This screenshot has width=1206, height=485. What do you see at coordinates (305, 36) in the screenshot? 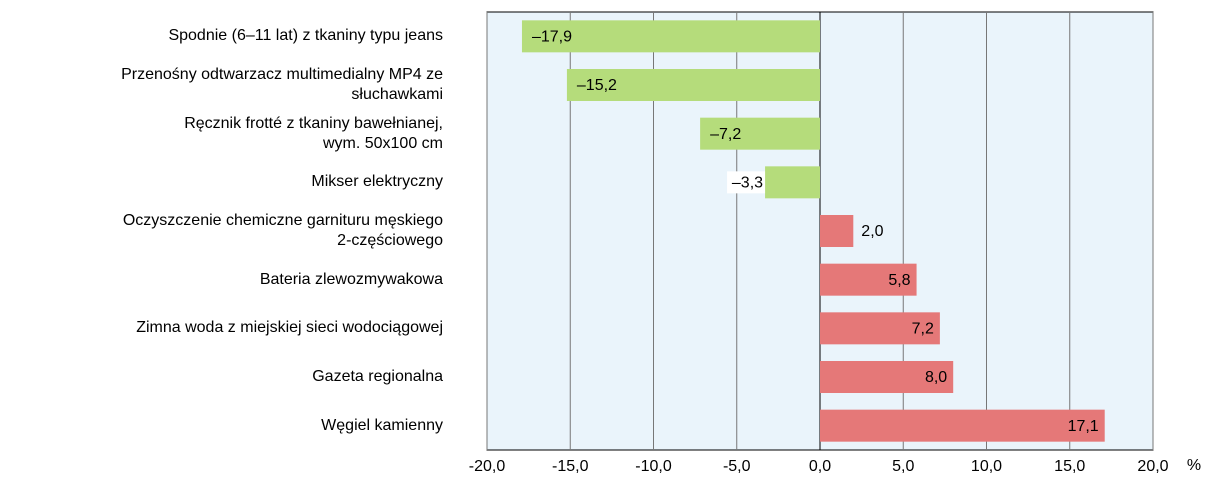
I see `y-tick-label: Spodnie (6–11 lat) z tkaniny typu jeans` at bounding box center [305, 36].